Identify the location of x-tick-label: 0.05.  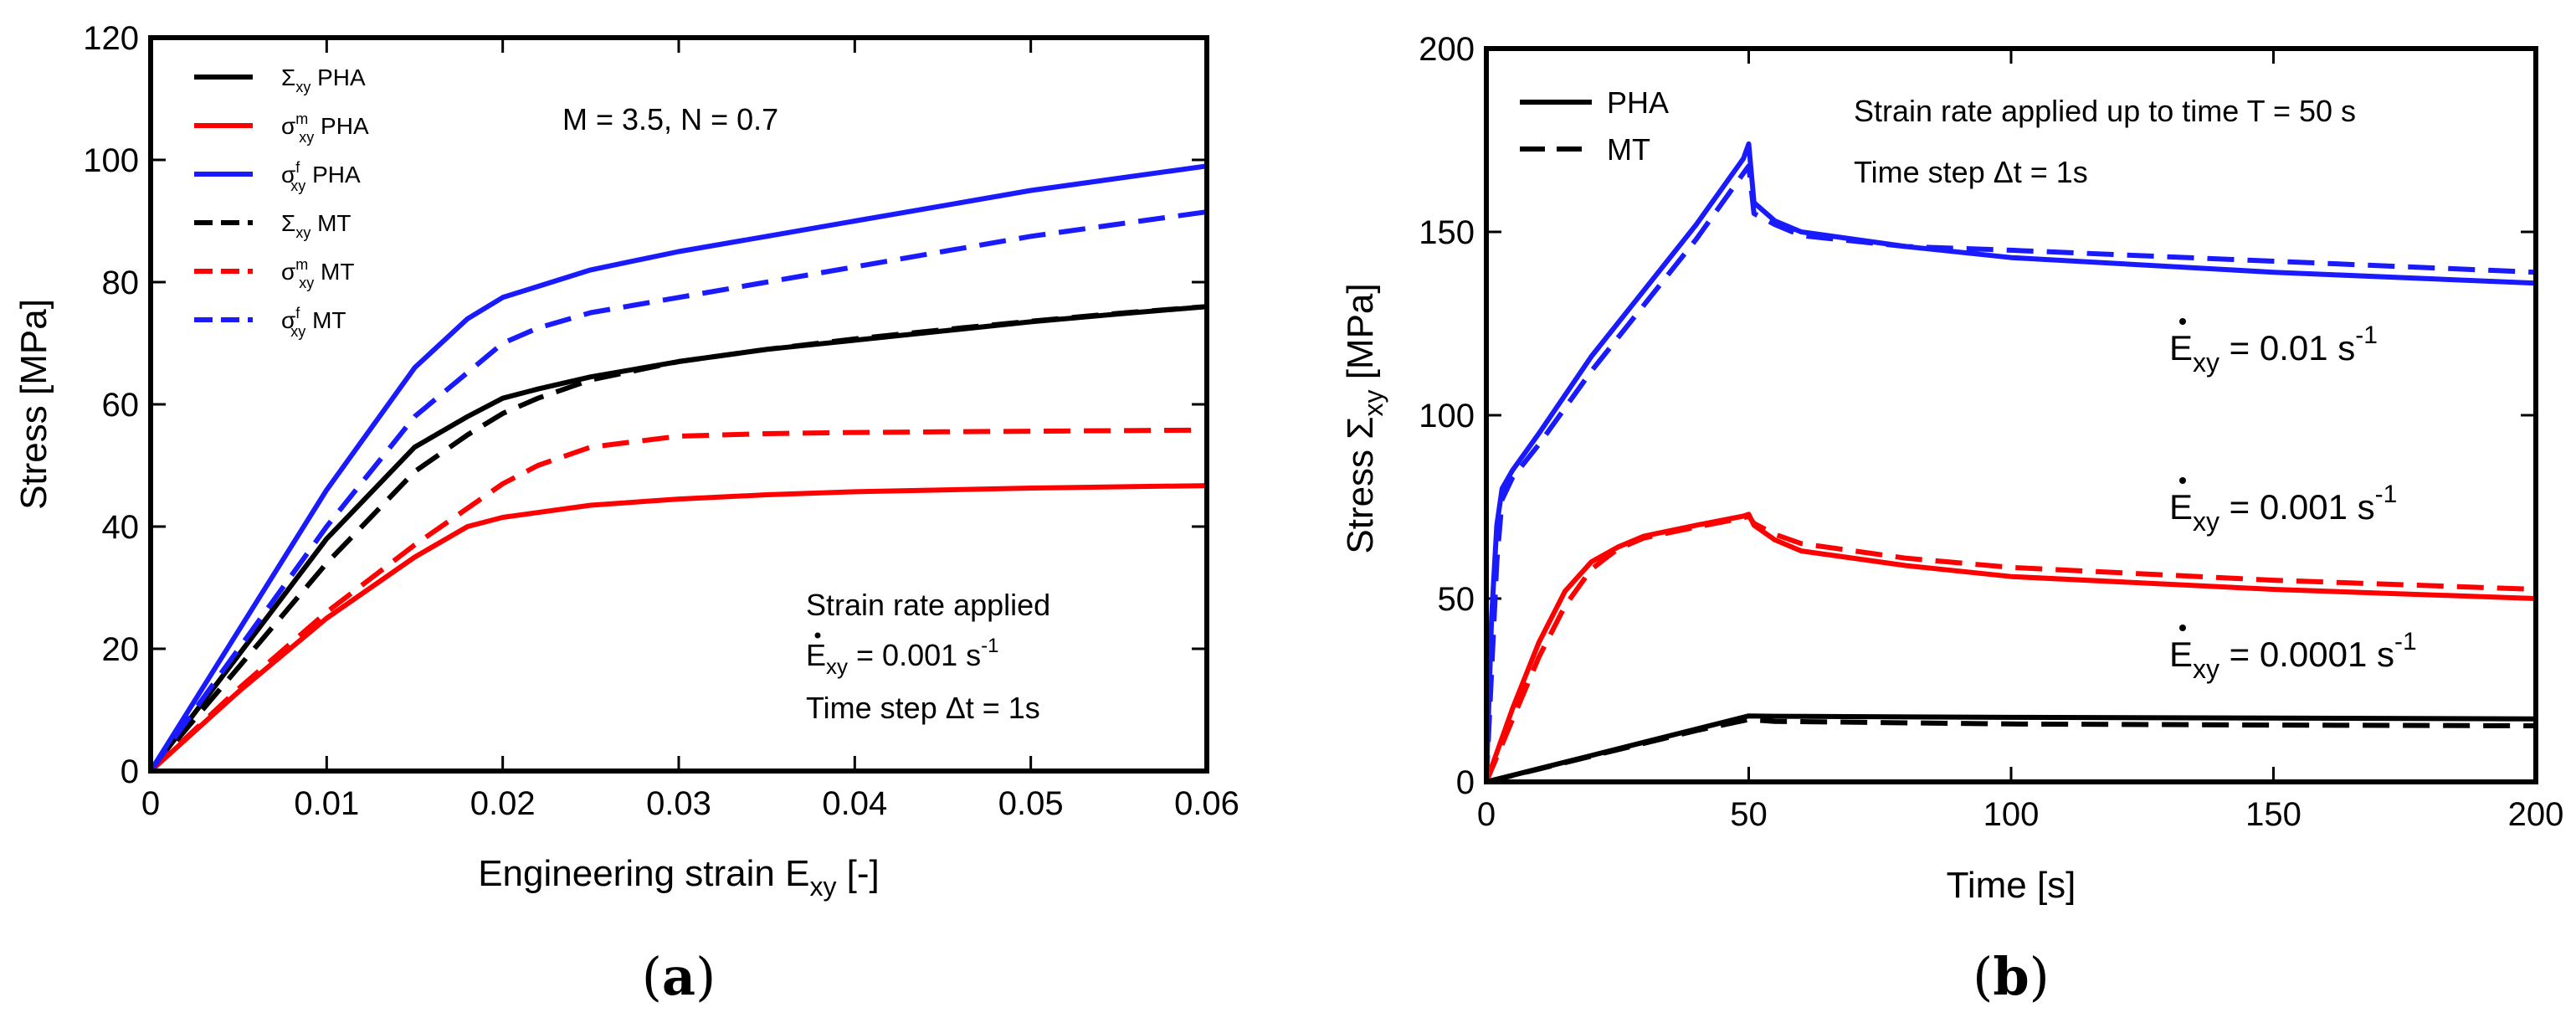
(1031, 803).